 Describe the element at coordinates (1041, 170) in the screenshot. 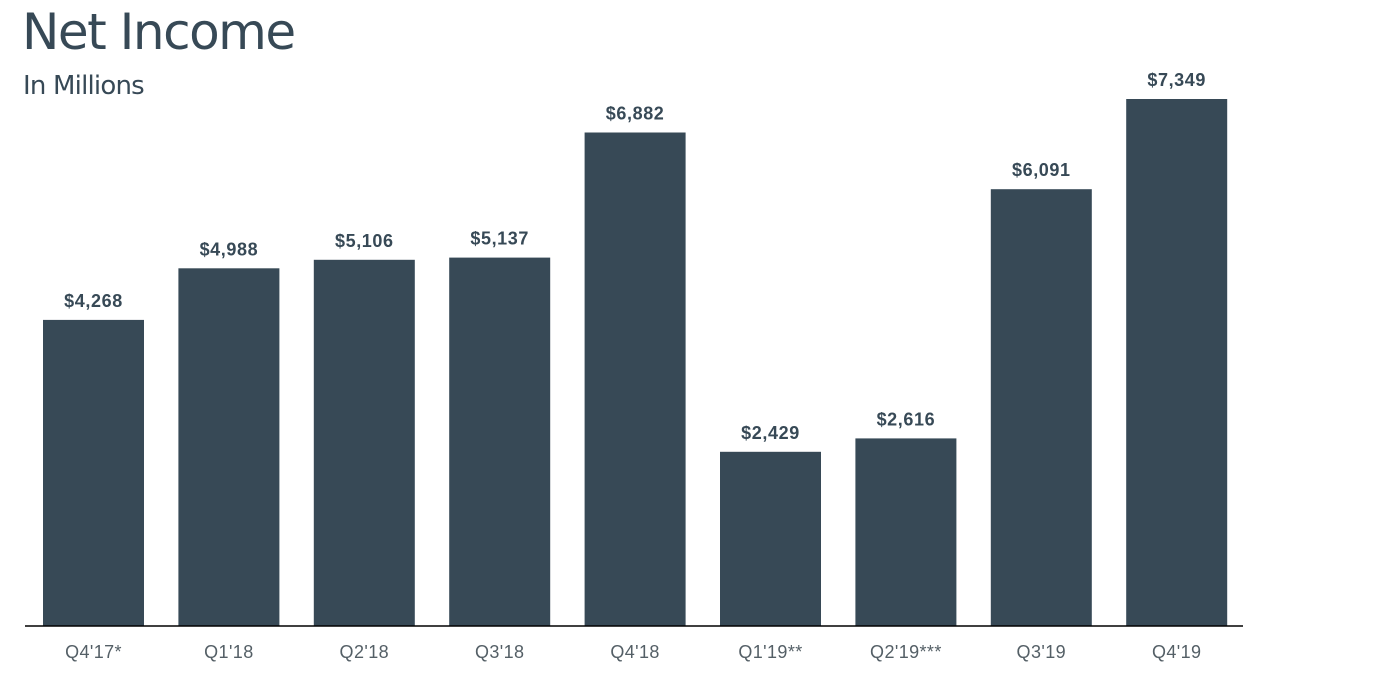

I see `bar-value-label: $6,091` at that location.